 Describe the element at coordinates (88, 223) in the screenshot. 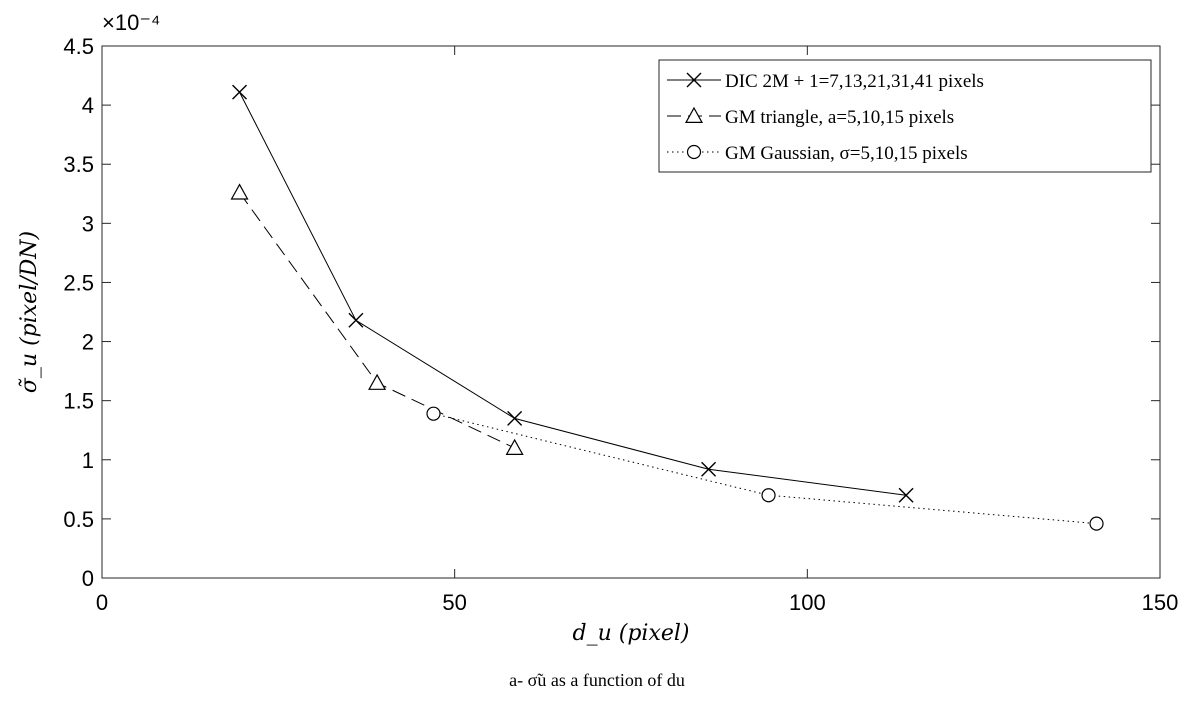

I see `y-tick-label: 3` at that location.